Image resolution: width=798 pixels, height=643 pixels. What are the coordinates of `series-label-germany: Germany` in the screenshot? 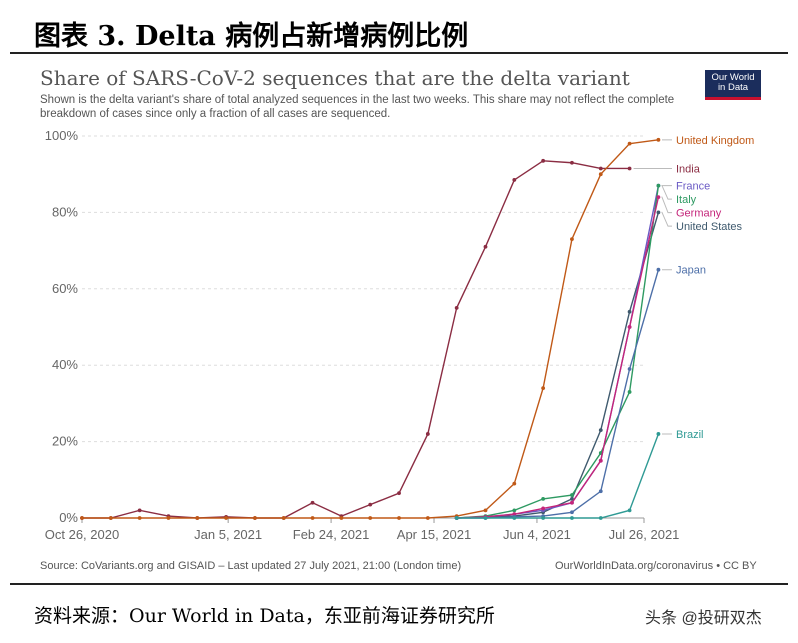 It's located at (699, 214).